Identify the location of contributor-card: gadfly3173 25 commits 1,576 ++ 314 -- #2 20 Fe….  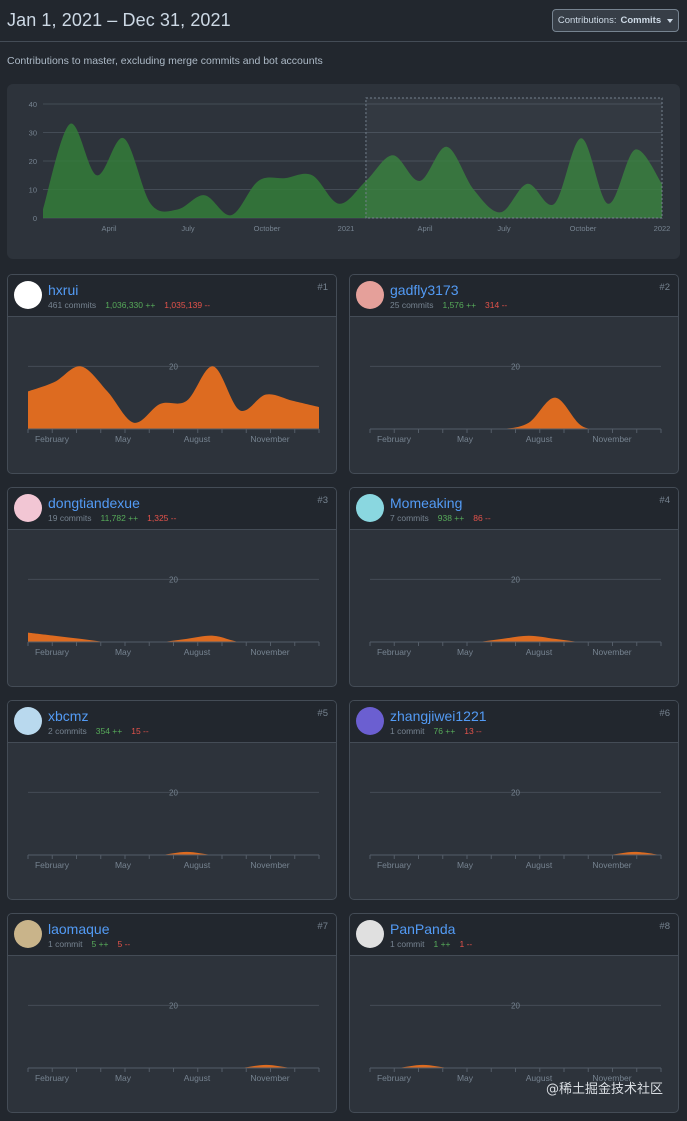
(514, 374).